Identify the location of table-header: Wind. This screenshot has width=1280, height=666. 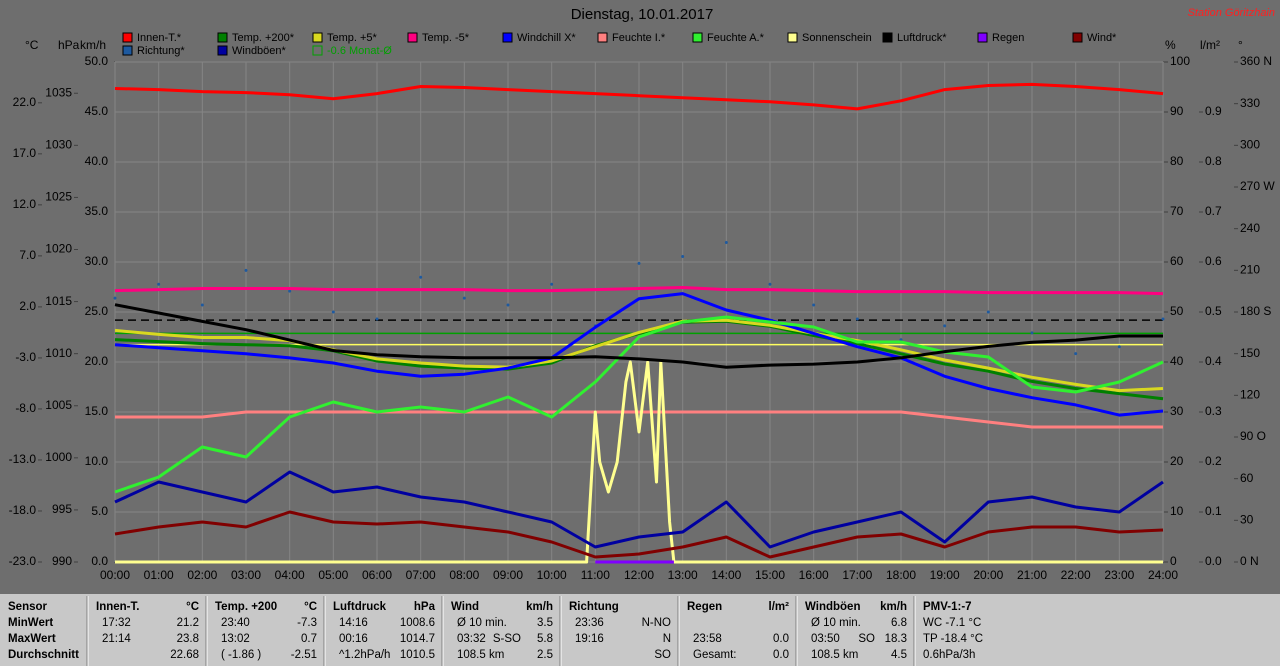
(465, 607).